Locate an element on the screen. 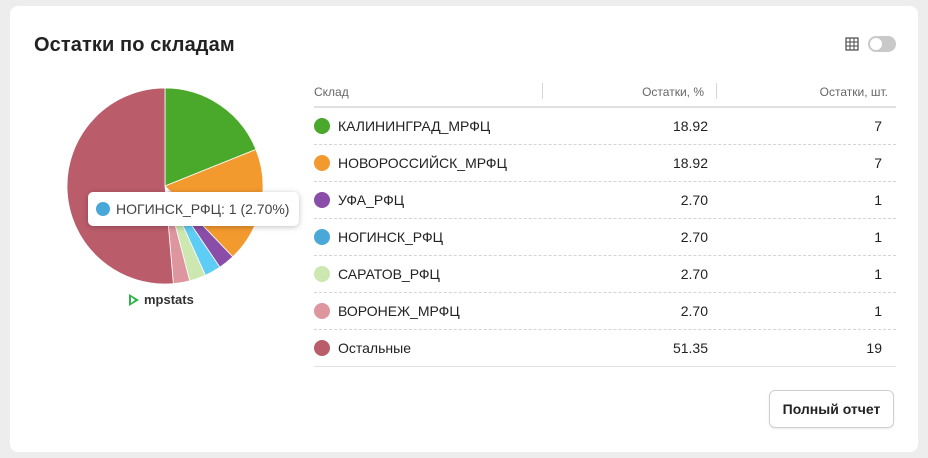  stock-qty: 19 is located at coordinates (874, 348).